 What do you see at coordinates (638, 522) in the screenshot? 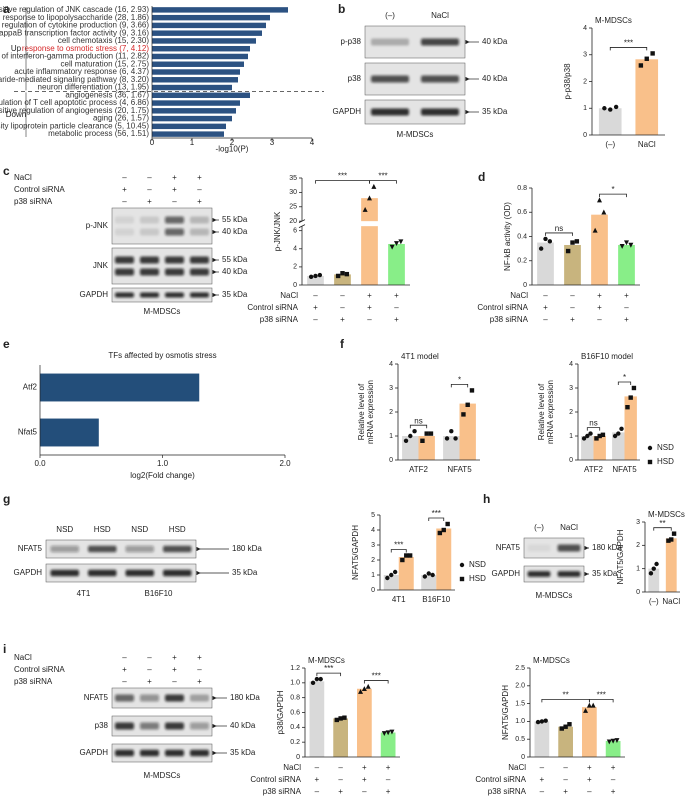
I see `y-tick-label: 3` at bounding box center [638, 522].